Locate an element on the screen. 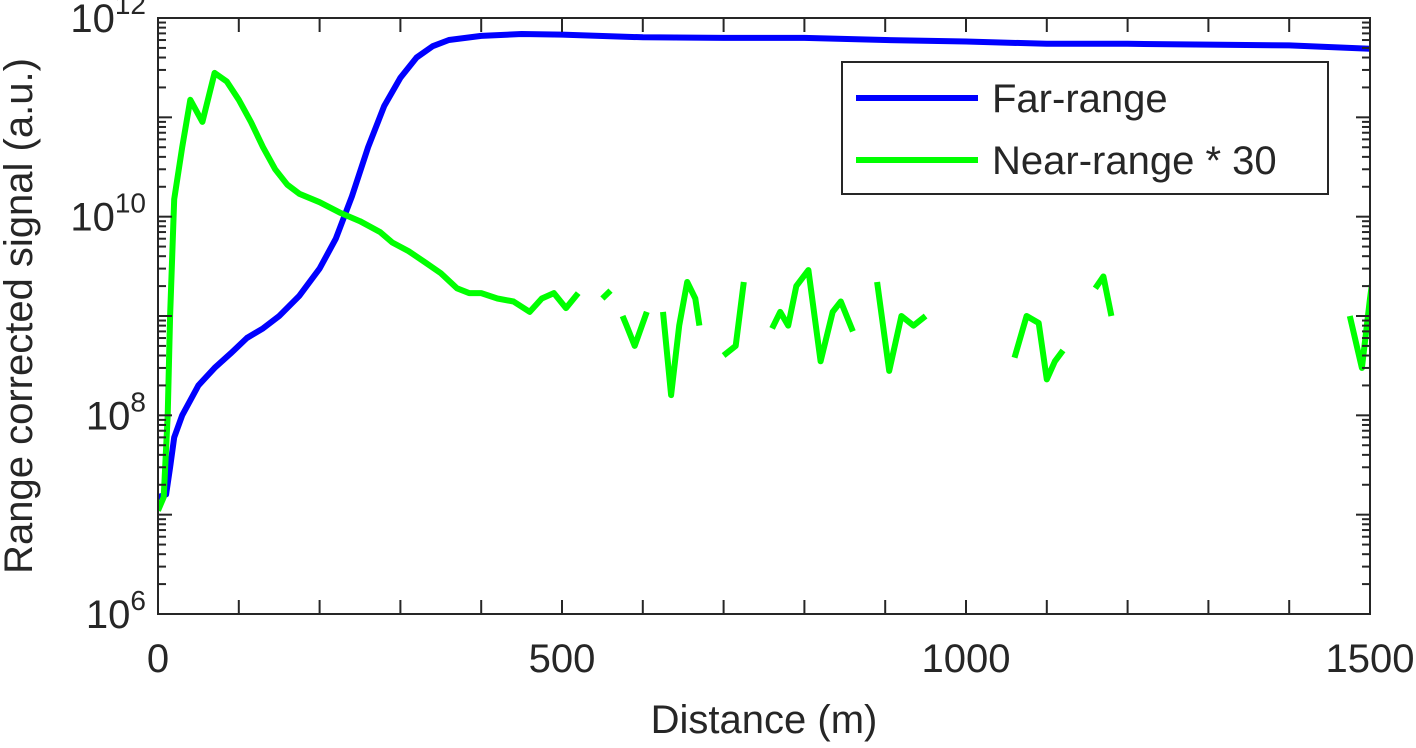 This screenshot has width=1416, height=748. y-tick-label: 10⁸ is located at coordinates (116, 412).